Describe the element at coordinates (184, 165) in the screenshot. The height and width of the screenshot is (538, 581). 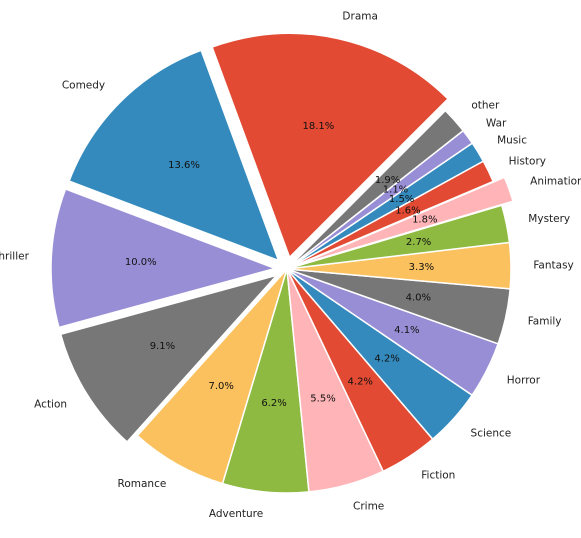
I see `pct-label-comedy: 13.6%` at that location.